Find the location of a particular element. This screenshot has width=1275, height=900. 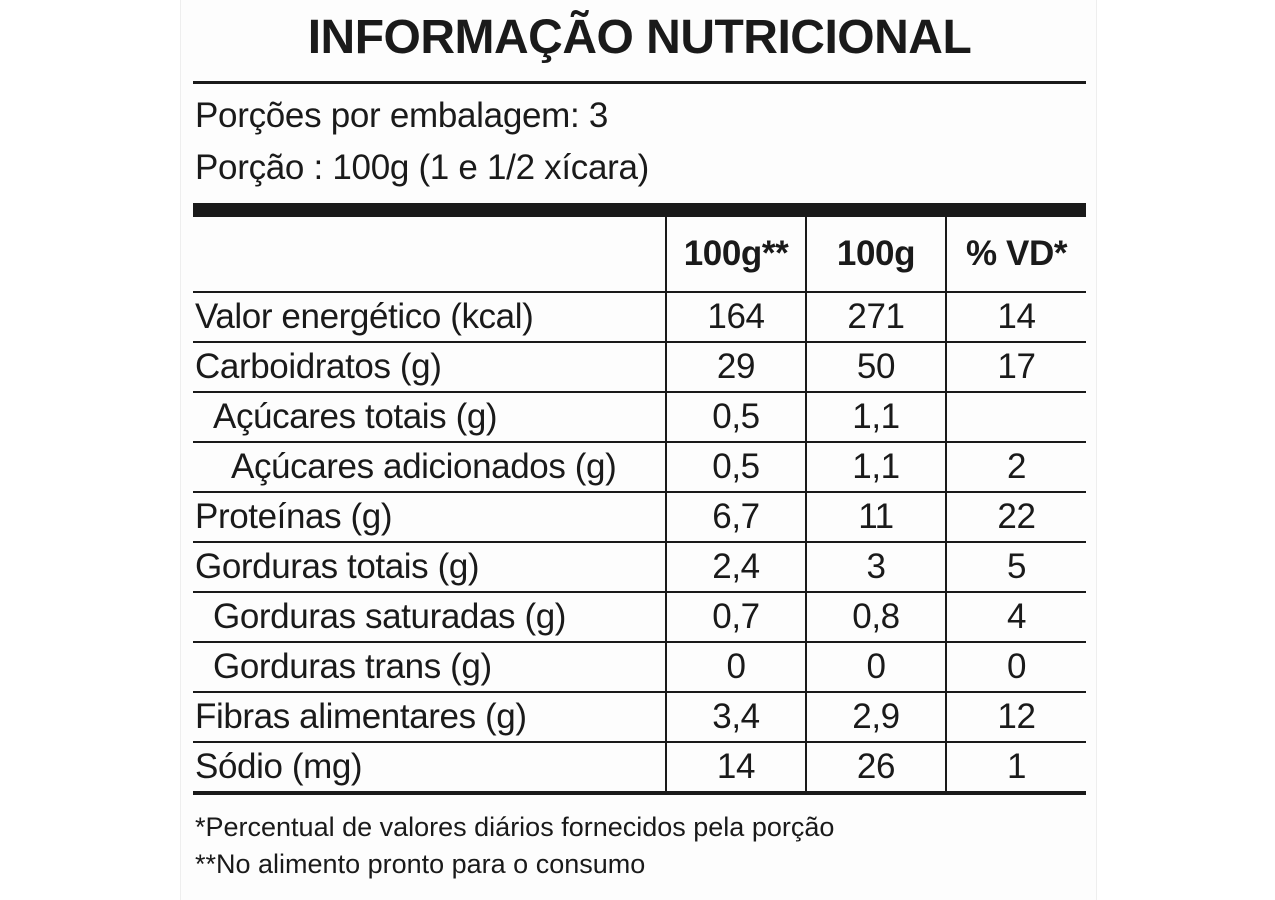

table-row: Gorduras trans (g) 0 0 0 is located at coordinates (639, 667).